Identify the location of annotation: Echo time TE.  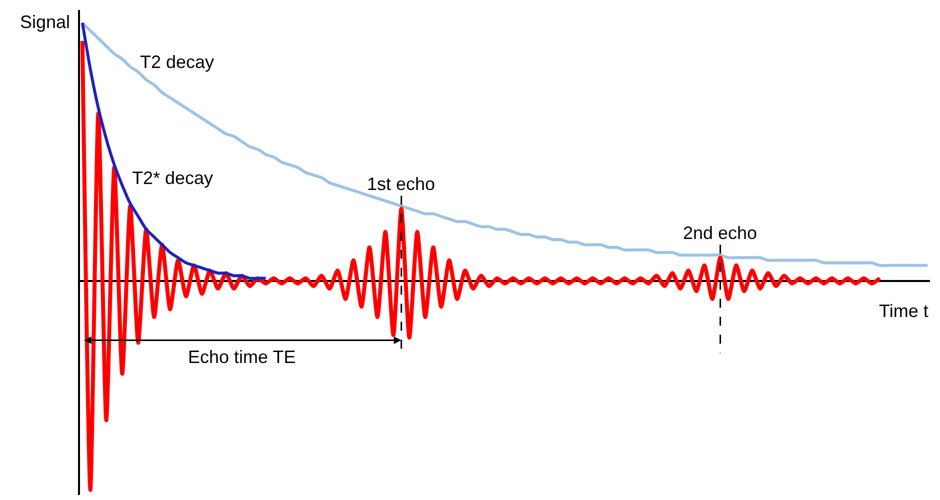
(242, 357).